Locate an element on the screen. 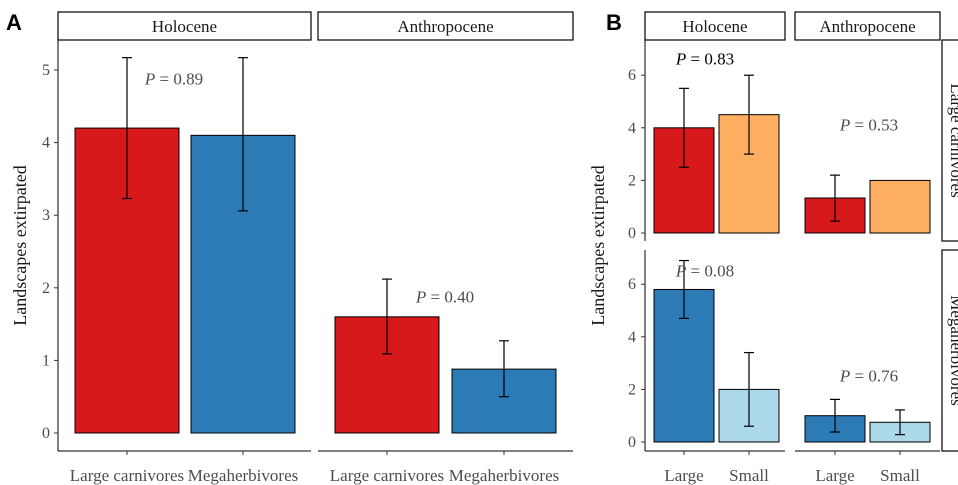 The height and width of the screenshot is (485, 958). y-tick-label-a: 3 is located at coordinates (46, 215).